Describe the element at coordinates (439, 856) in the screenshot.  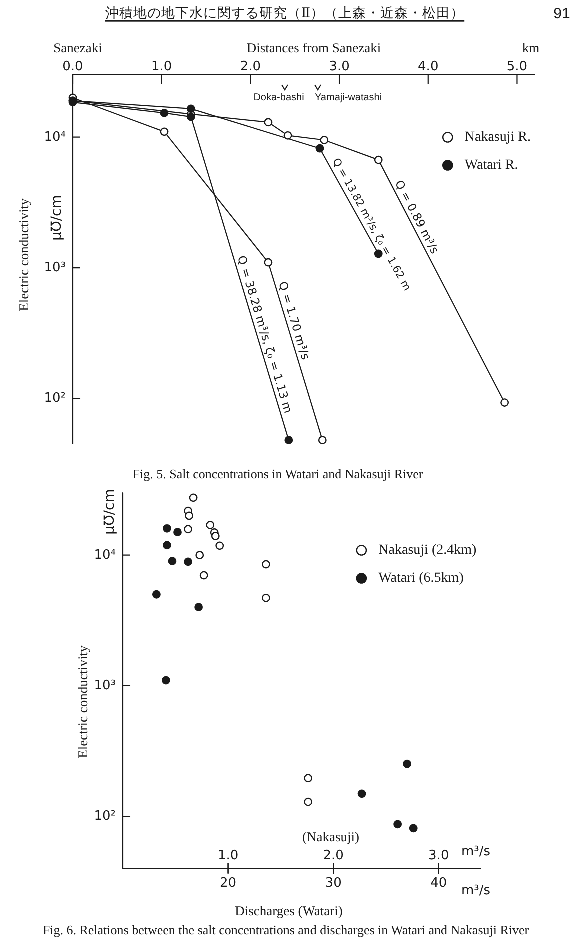
I see `x2-tick-label: 3.0` at that location.